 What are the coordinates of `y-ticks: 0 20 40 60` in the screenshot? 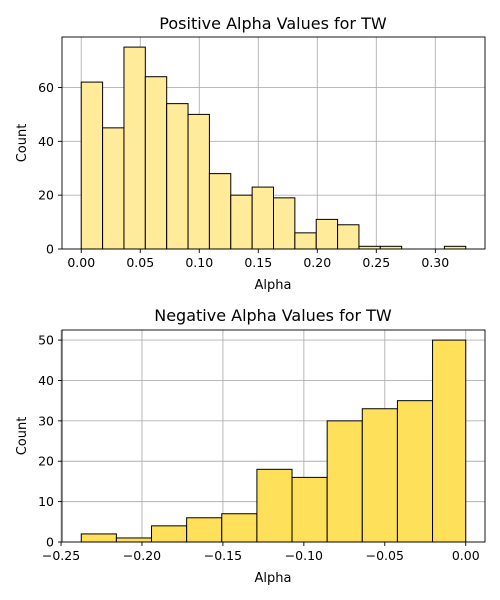 It's located at (50, 168).